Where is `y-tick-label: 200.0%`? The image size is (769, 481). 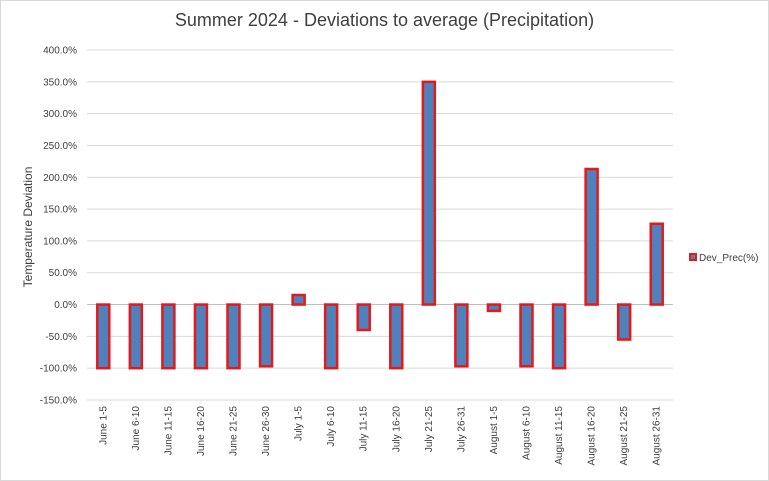 y-tick-label: 200.0% is located at coordinates (60, 178).